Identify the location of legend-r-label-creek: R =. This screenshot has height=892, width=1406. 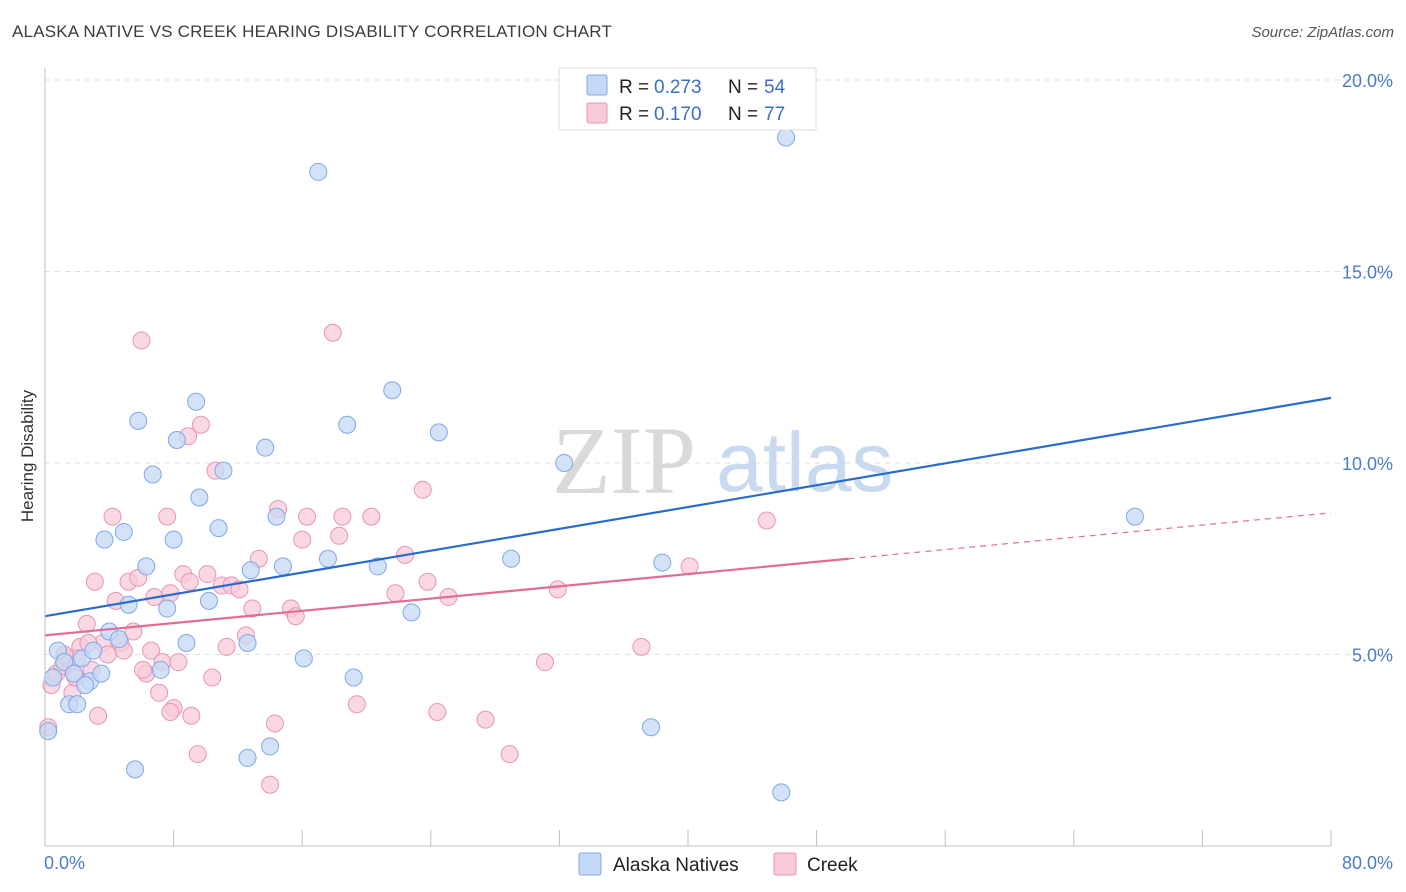
(634, 114).